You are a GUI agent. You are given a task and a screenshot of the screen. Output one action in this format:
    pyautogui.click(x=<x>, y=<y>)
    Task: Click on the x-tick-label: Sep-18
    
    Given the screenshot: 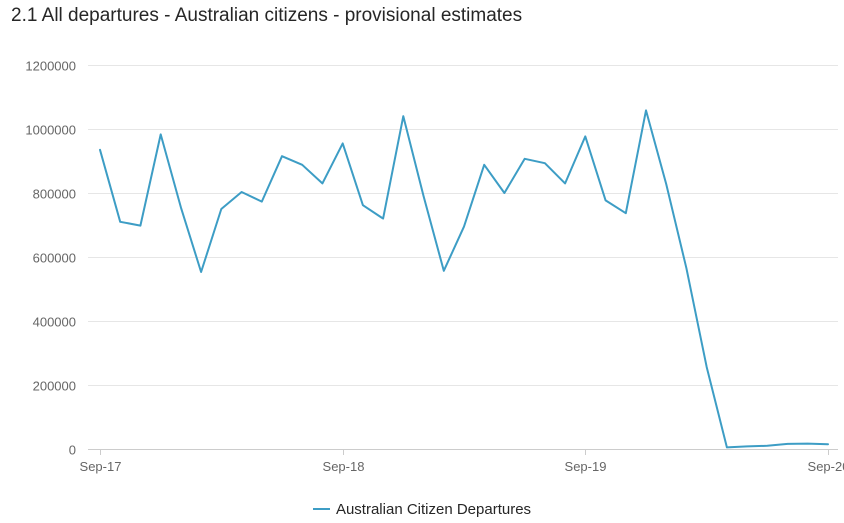 What is the action you would take?
    pyautogui.click(x=344, y=466)
    